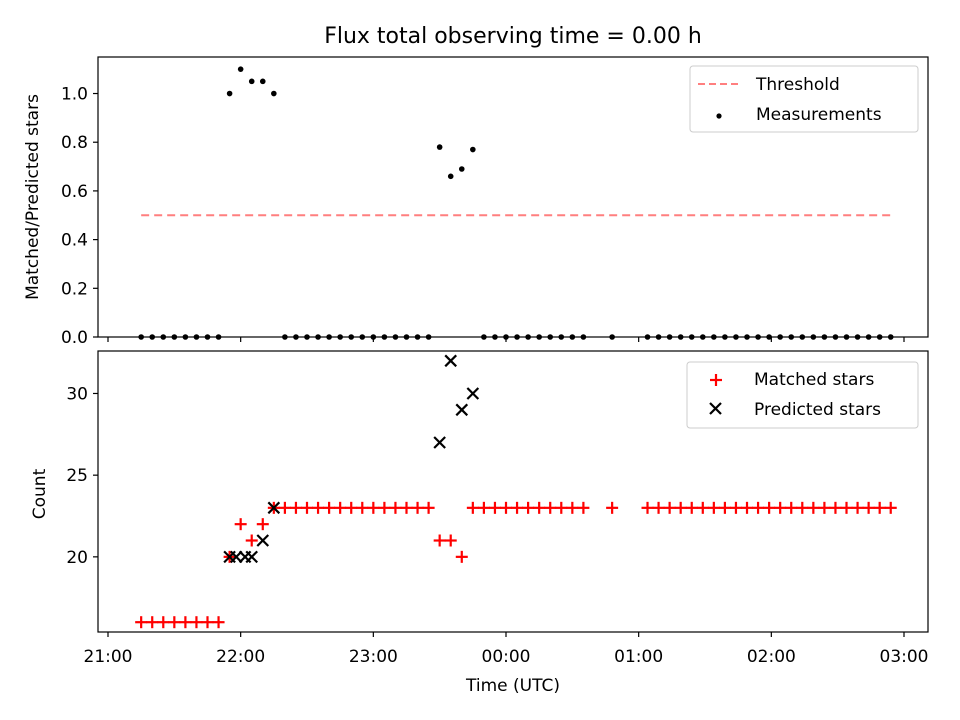  I want to click on top-legend: Threshold Measurements, so click(804, 99).